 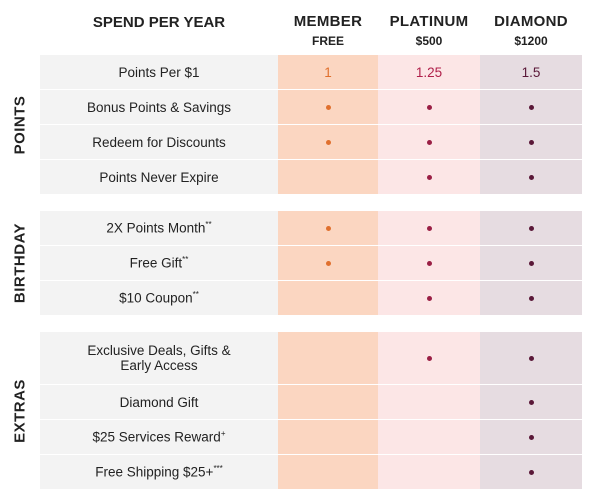 I want to click on row-label: Diamond Gift, so click(x=159, y=402).